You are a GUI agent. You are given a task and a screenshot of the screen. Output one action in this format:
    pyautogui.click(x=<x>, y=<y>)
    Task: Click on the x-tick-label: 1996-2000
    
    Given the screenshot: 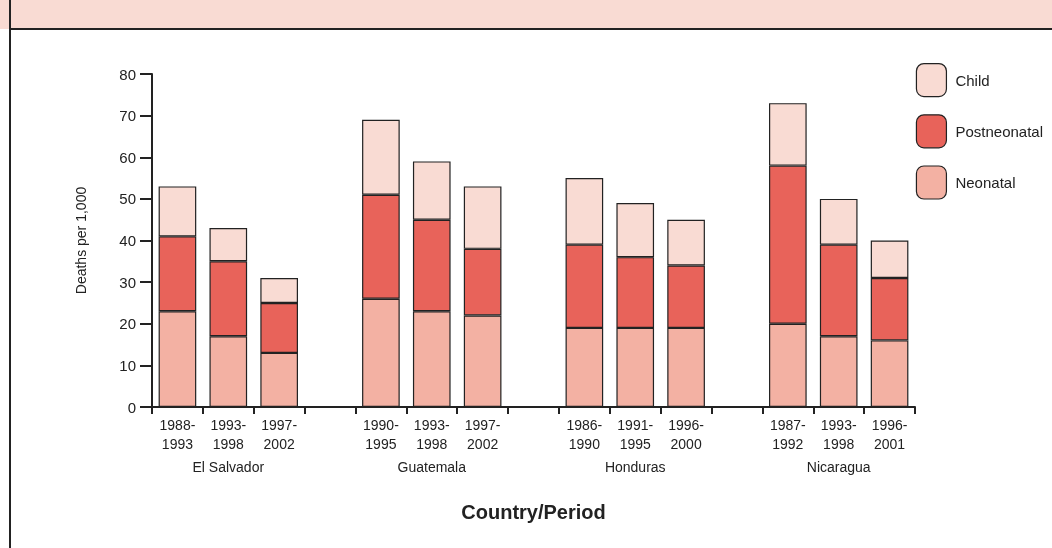 What is the action you would take?
    pyautogui.click(x=686, y=434)
    